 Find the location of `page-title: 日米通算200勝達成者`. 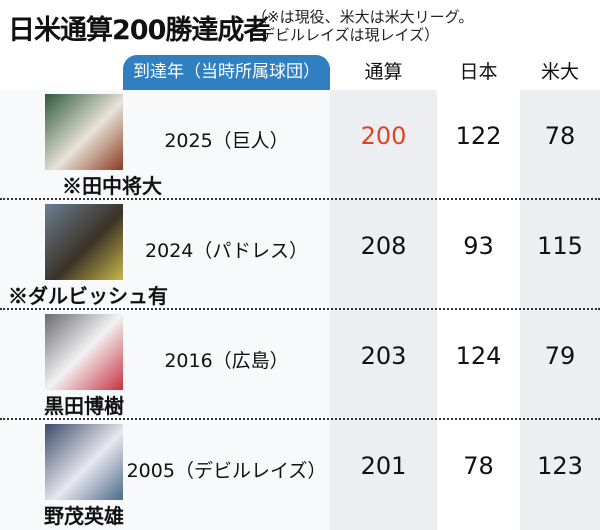

page-title: 日米通算200勝達成者 is located at coordinates (139, 30).